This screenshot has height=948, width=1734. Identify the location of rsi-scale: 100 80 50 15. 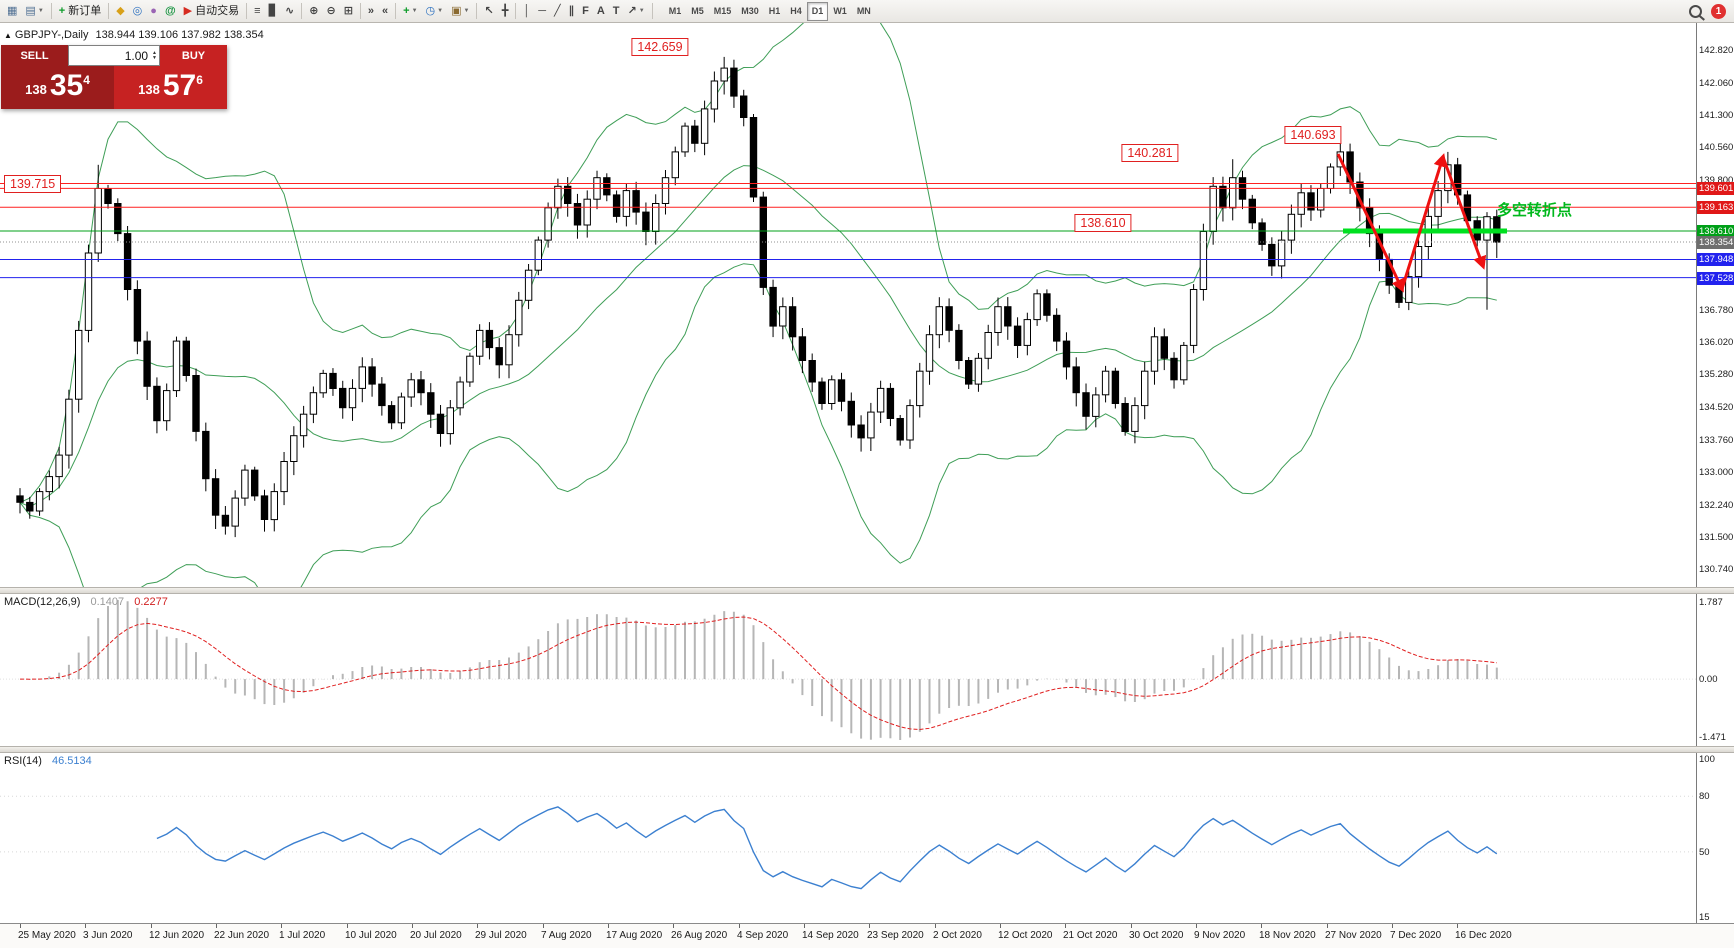
(1715, 838).